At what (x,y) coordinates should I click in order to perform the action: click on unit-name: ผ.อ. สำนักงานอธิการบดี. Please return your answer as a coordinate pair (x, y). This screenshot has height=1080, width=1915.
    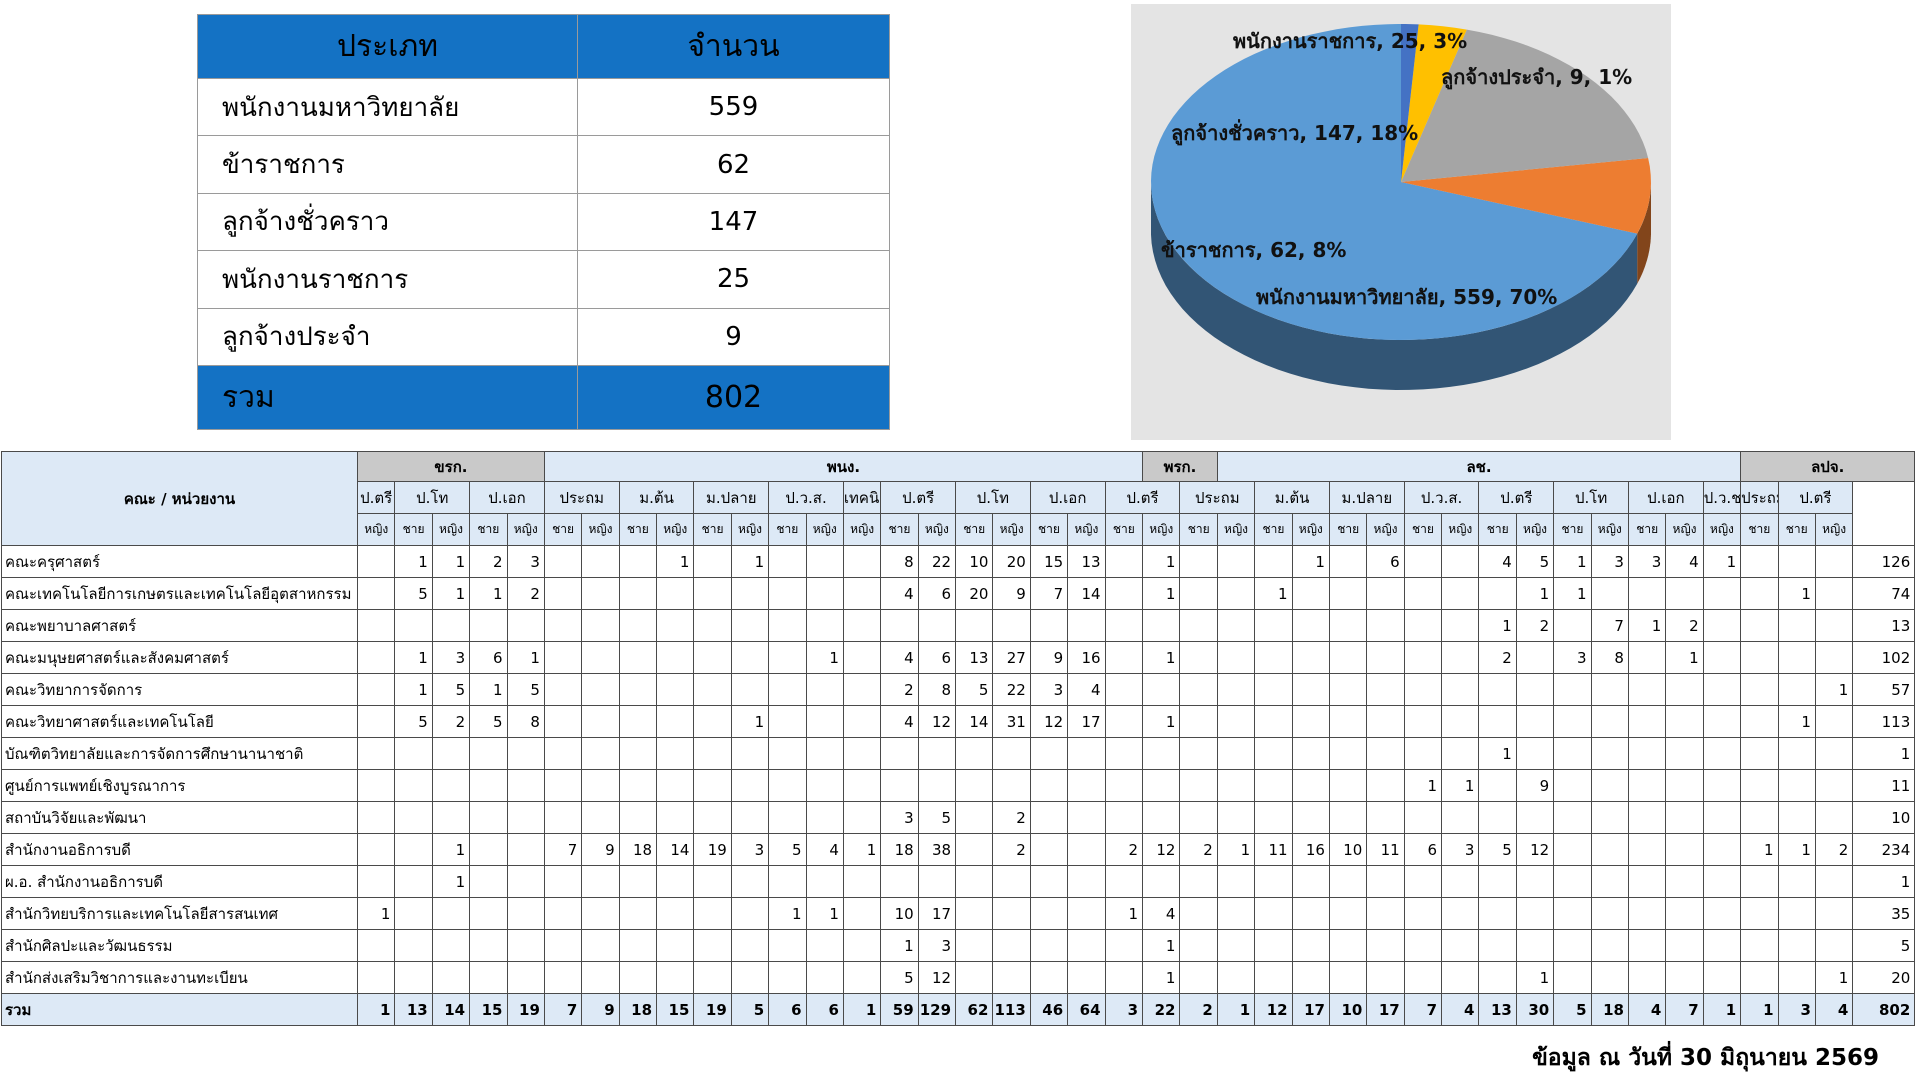
    Looking at the image, I should click on (179, 881).